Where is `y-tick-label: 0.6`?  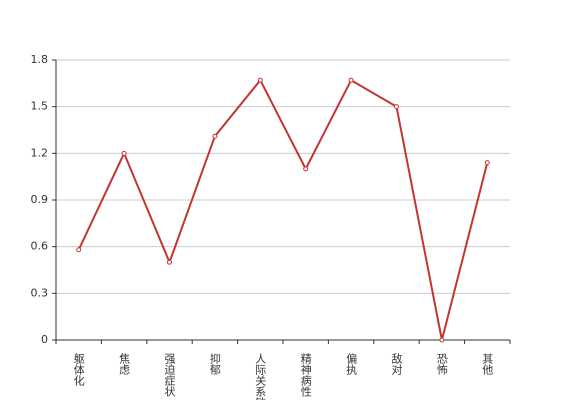
y-tick-label: 0.6 is located at coordinates (40, 246).